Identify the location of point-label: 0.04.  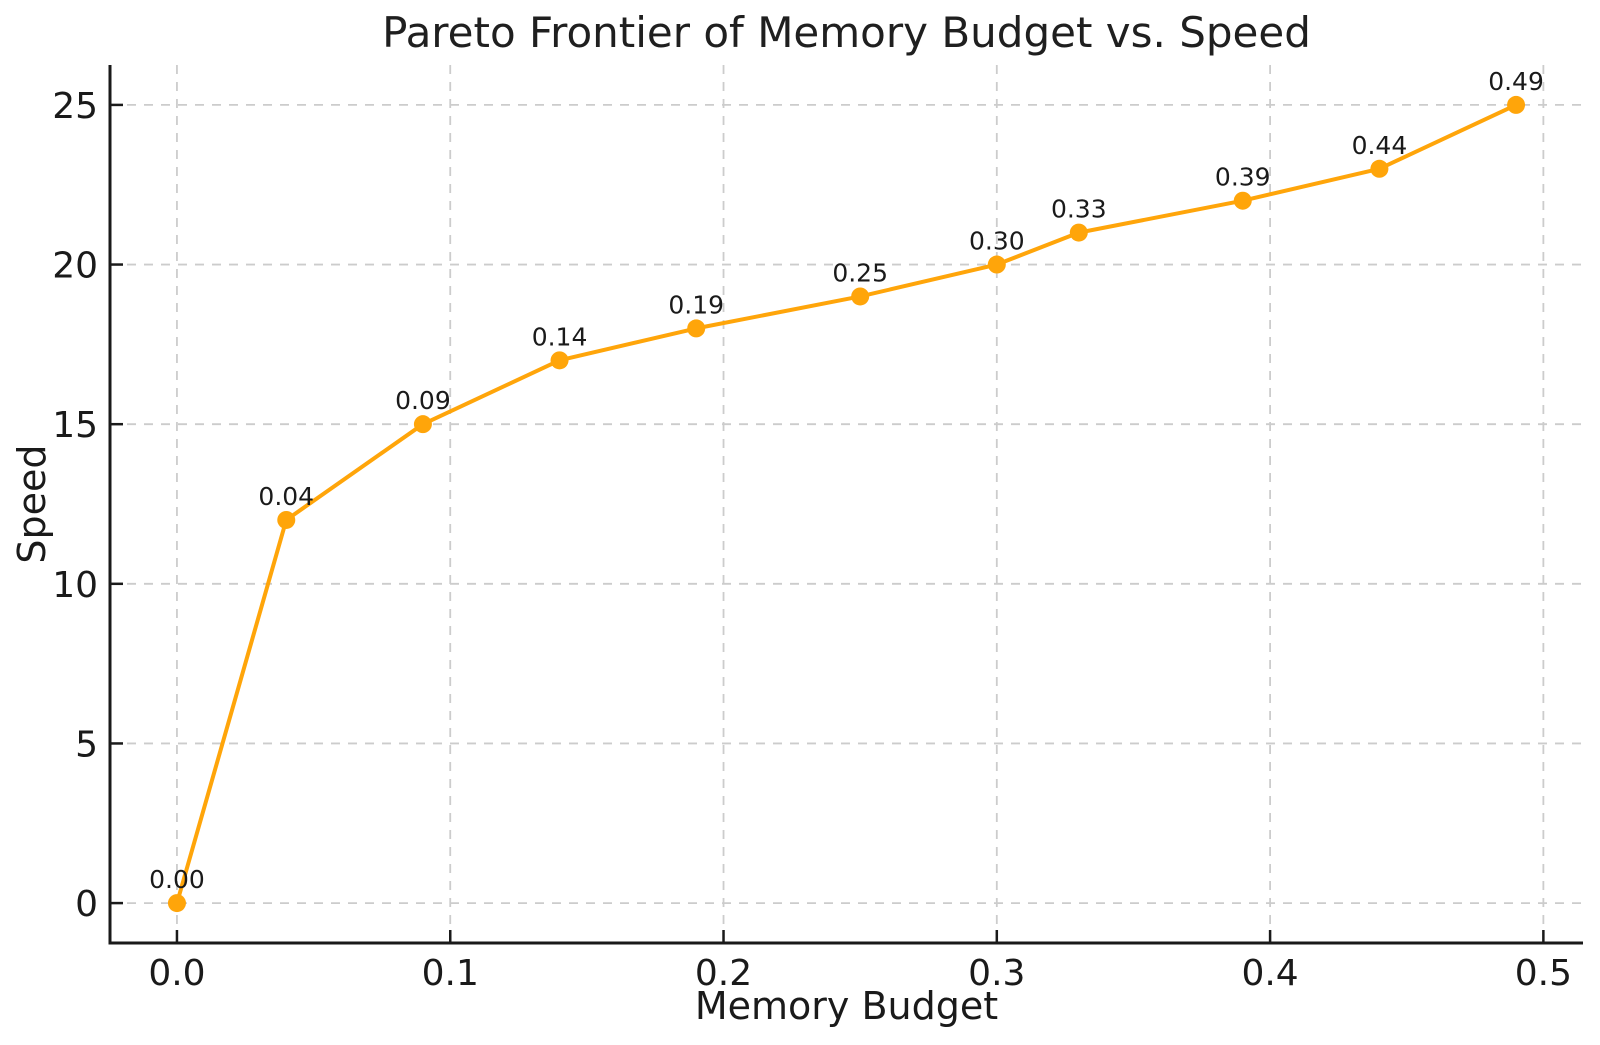
(286, 496).